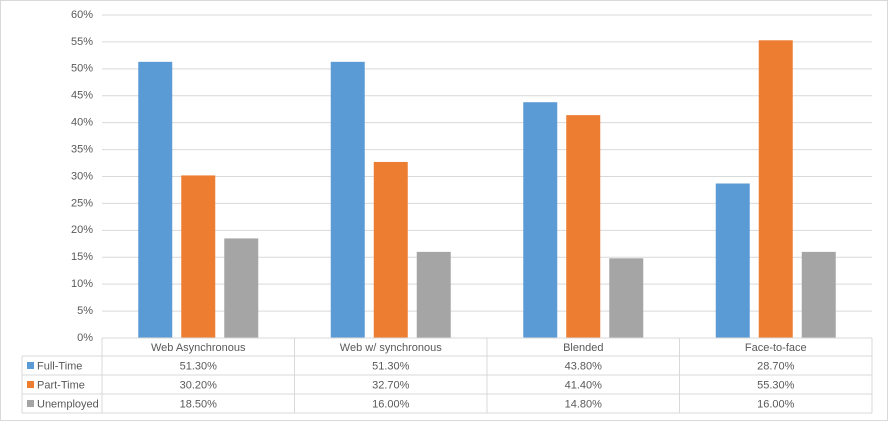 The height and width of the screenshot is (421, 888). I want to click on y-tick-label: 20%, so click(82, 230).